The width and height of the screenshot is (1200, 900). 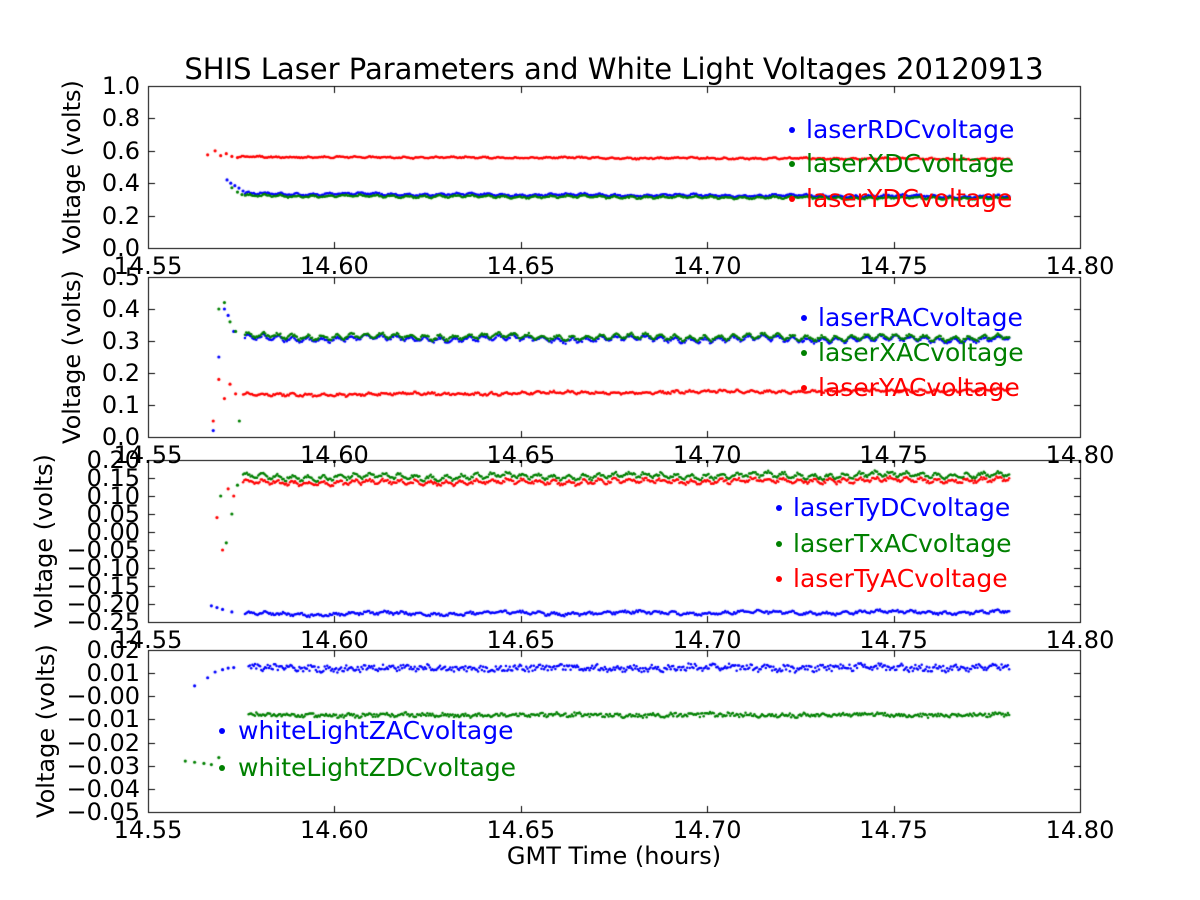 I want to click on y-axis-label-subplot4: Voltage (volts), so click(x=46, y=731).